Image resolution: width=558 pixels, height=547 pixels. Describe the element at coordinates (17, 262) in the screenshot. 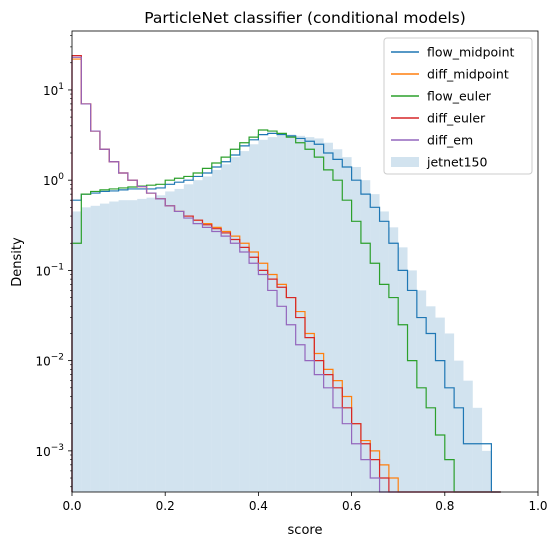

I see `y-axis-label: Density` at that location.